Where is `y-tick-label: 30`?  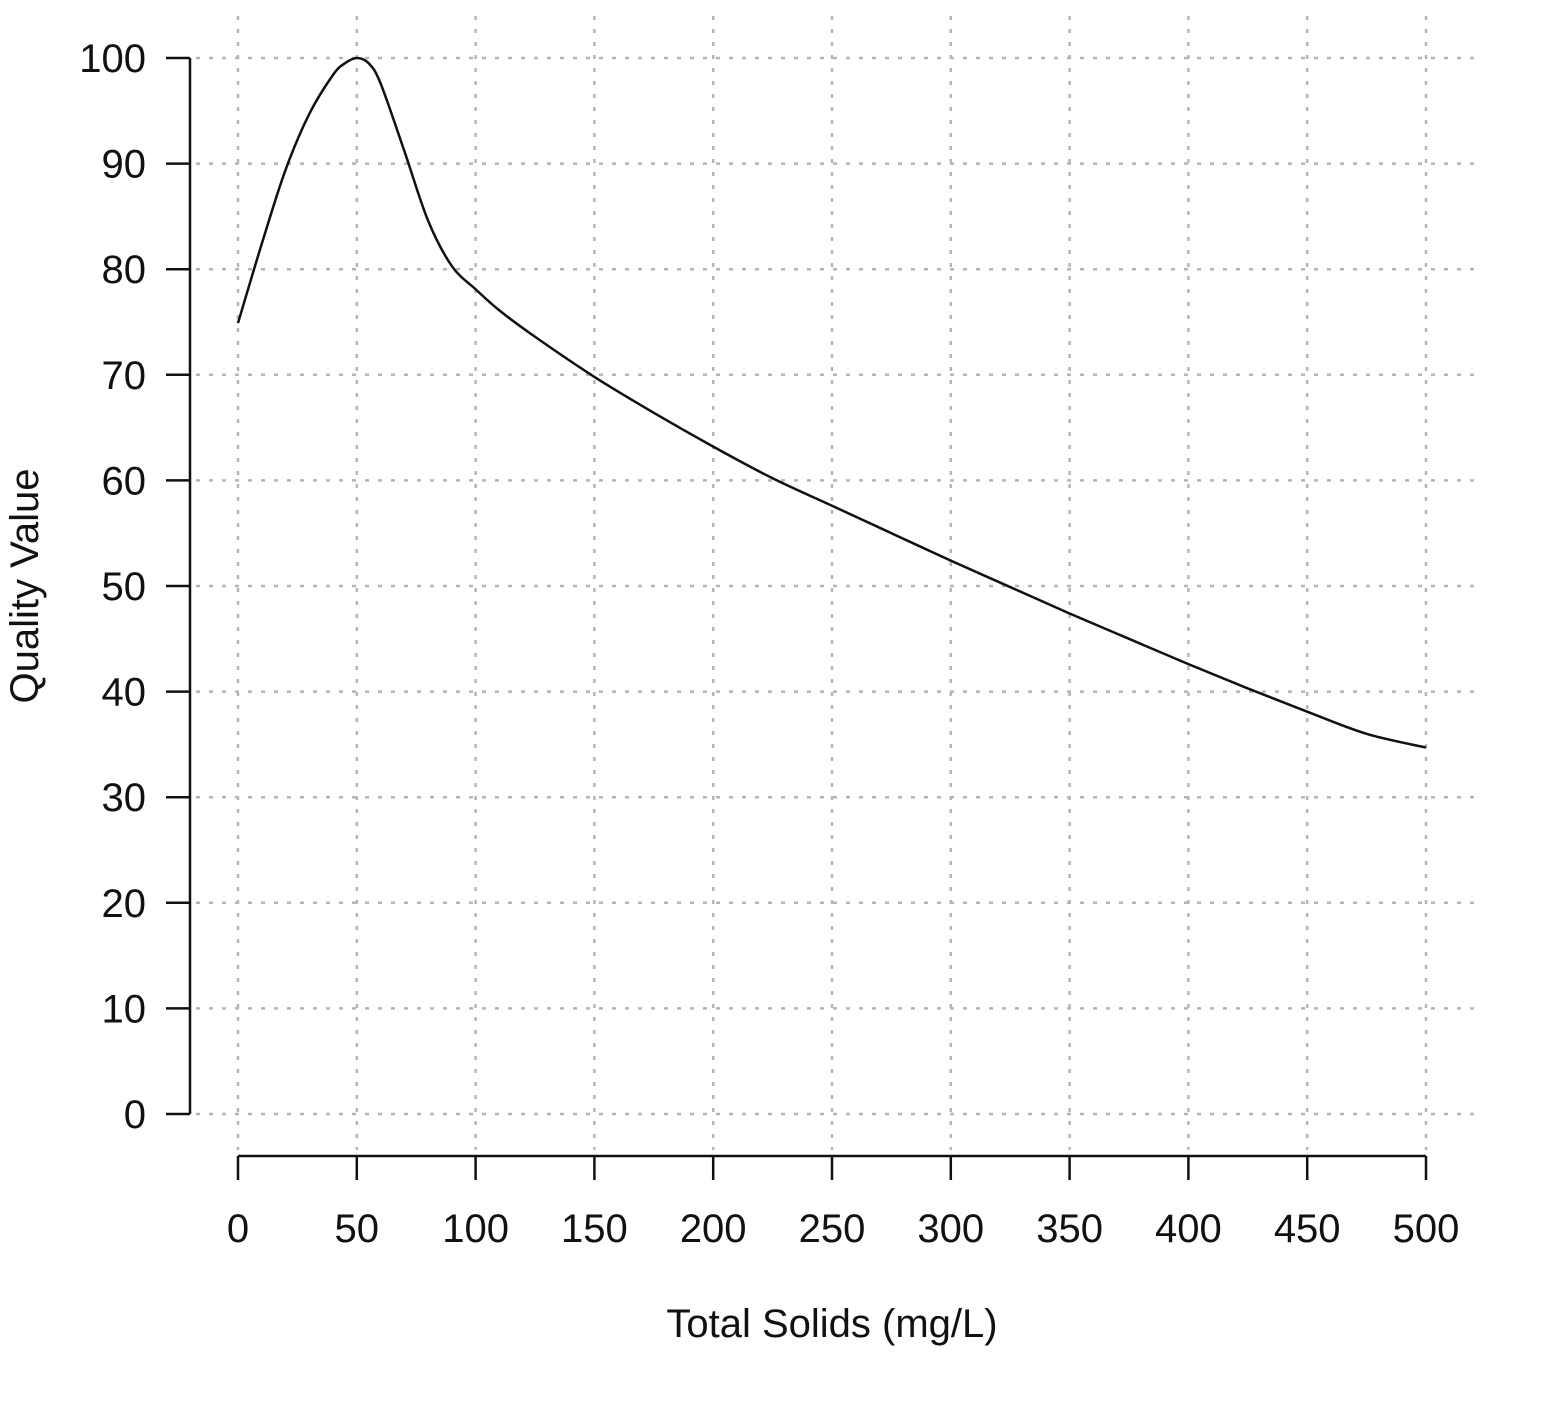
y-tick-label: 30 is located at coordinates (124, 798).